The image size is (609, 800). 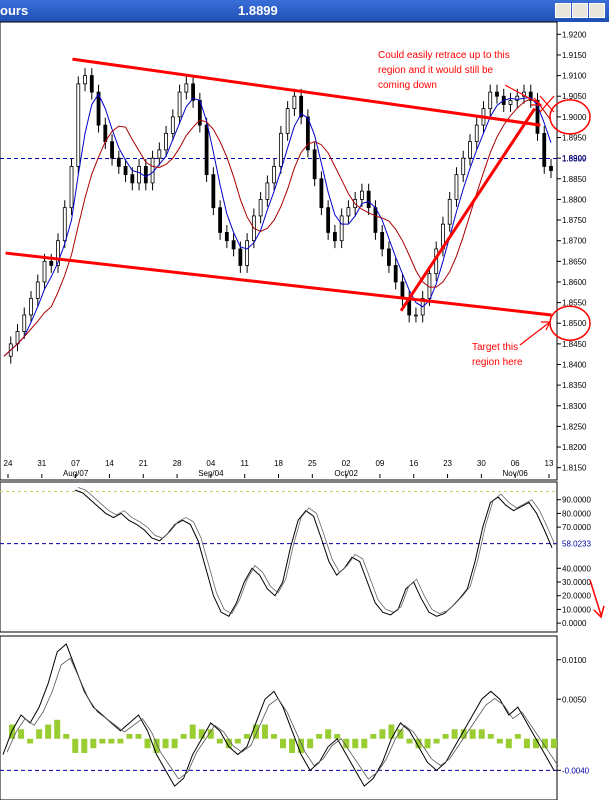 What do you see at coordinates (595, 597) in the screenshot?
I see `down-arrow` at bounding box center [595, 597].